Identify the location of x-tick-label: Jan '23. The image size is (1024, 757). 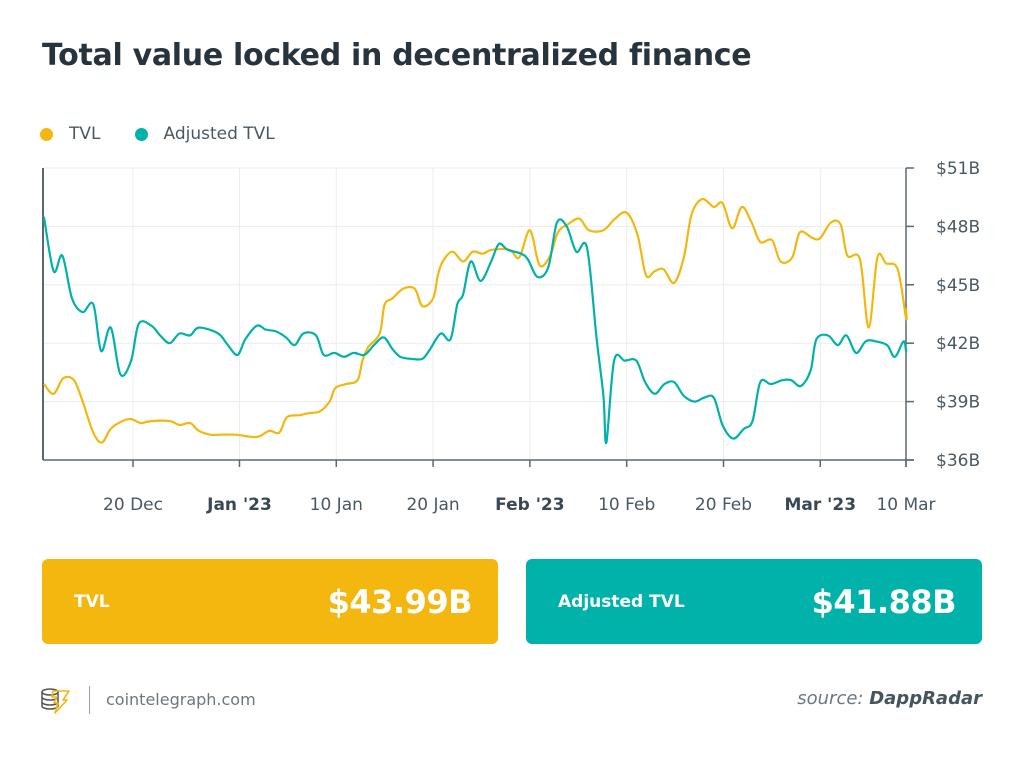
(239, 505).